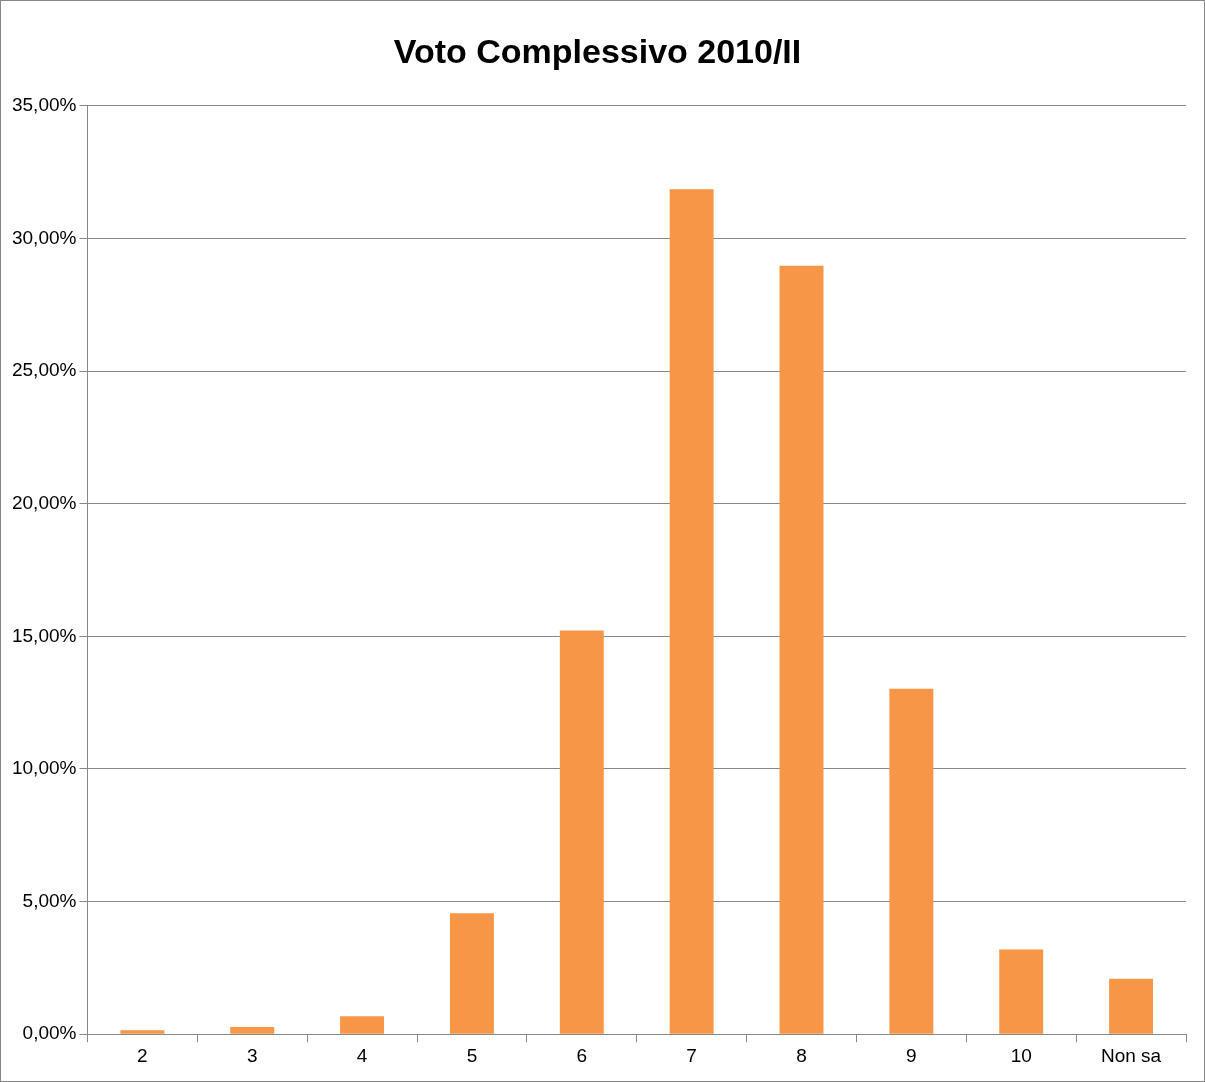 The height and width of the screenshot is (1082, 1205). I want to click on y-tick-label: 10,00%, so click(44, 768).